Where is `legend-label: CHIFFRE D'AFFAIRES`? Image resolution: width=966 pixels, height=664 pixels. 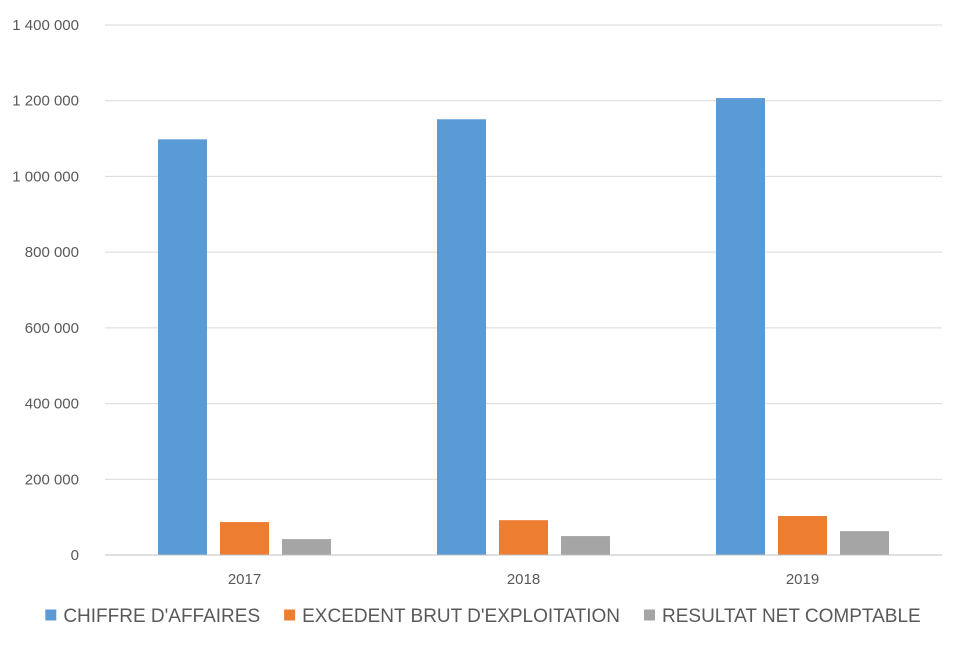
legend-label: CHIFFRE D'AFFAIRES is located at coordinates (161, 616).